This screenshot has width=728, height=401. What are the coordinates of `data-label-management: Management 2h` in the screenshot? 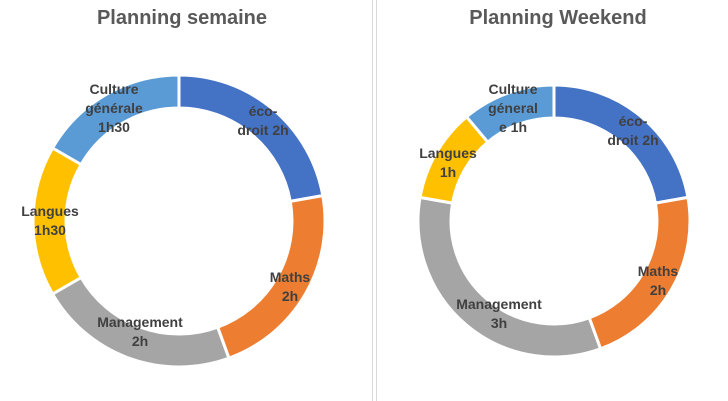 It's located at (140, 331).